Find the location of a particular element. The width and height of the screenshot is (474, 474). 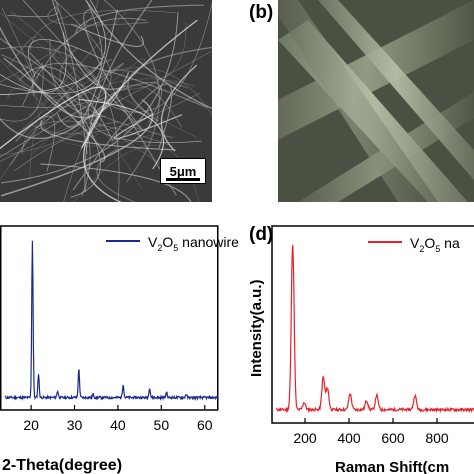

x-tick-label: 20 is located at coordinates (31, 425).